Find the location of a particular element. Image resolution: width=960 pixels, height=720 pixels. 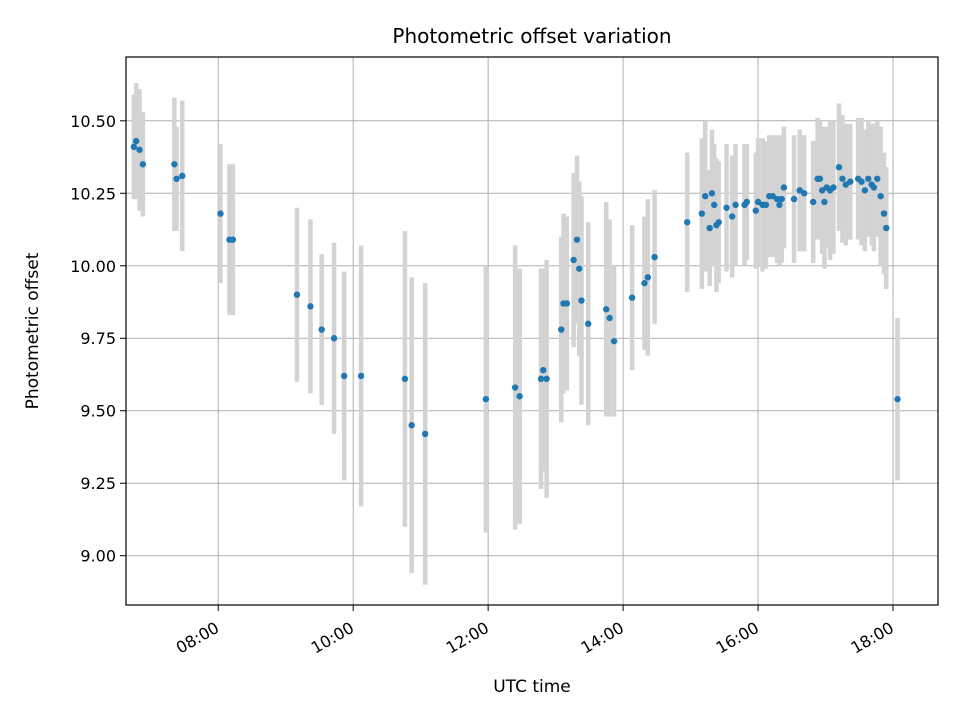

y-axis-ticks: 9.00 9.25 9.50 9.75 10.00 10.25 10.50 is located at coordinates (98, 339).